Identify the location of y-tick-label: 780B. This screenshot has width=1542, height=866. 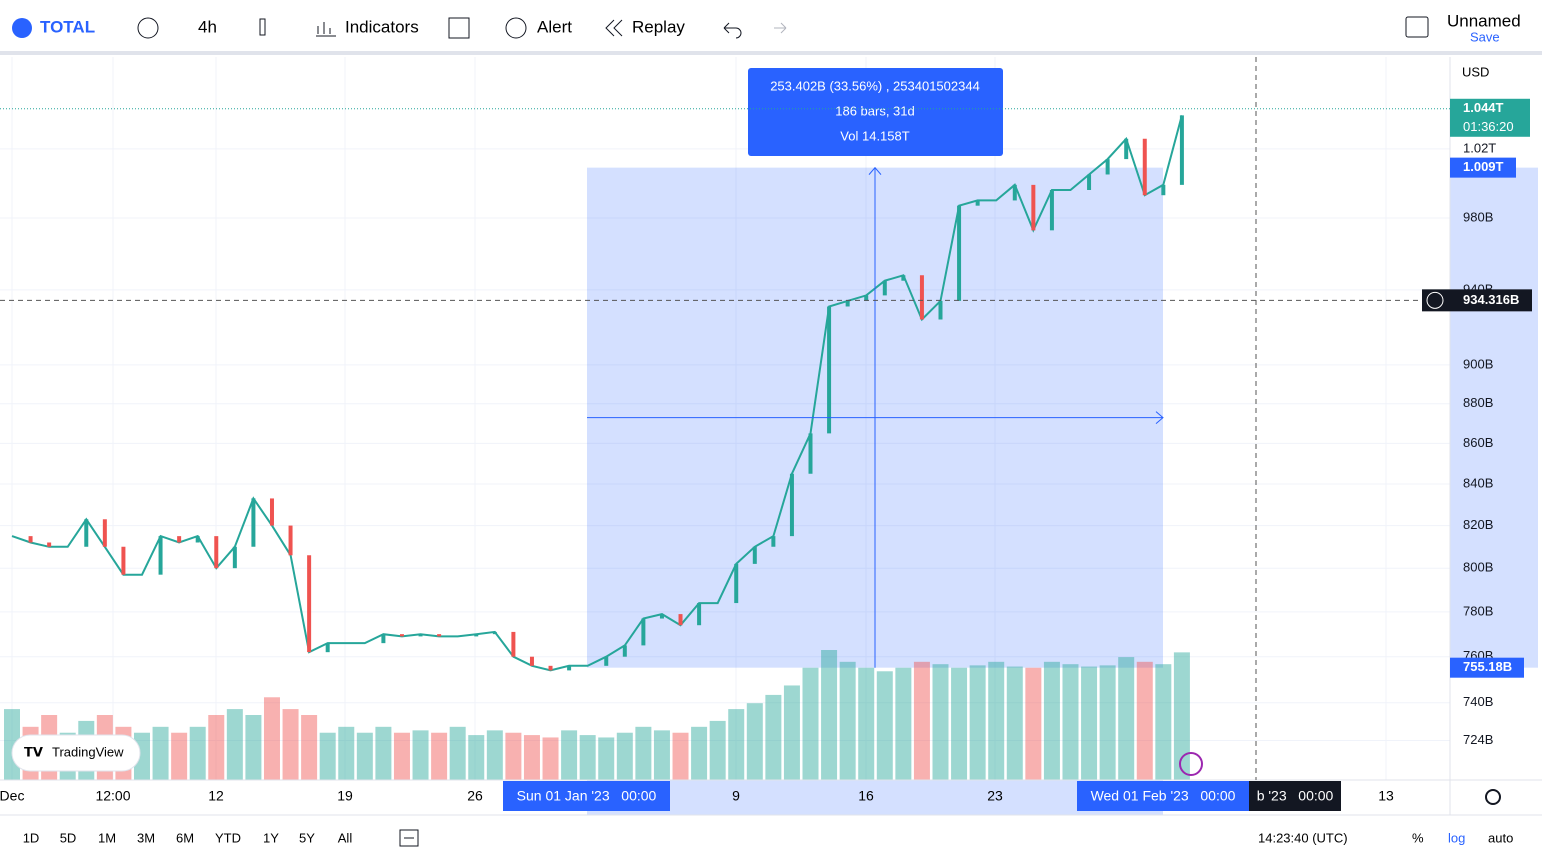
(1478, 610).